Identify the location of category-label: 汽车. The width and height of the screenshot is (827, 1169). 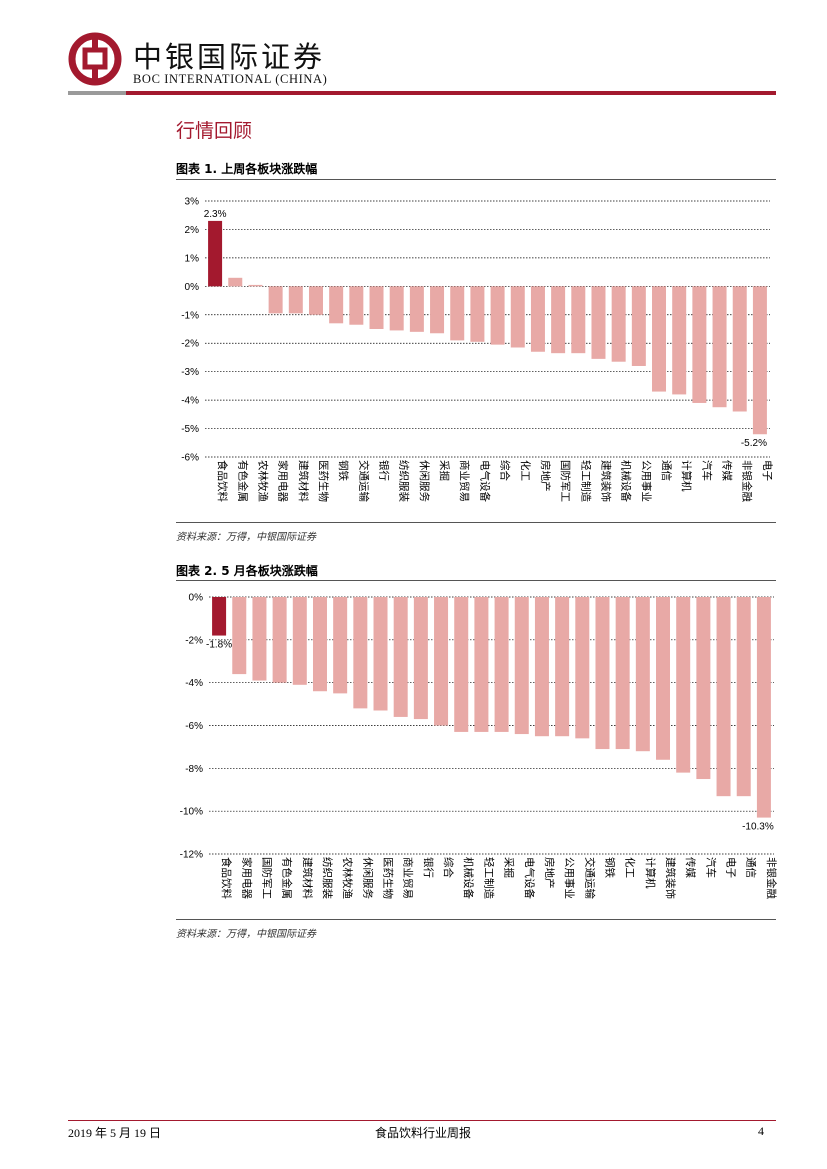
(710, 867).